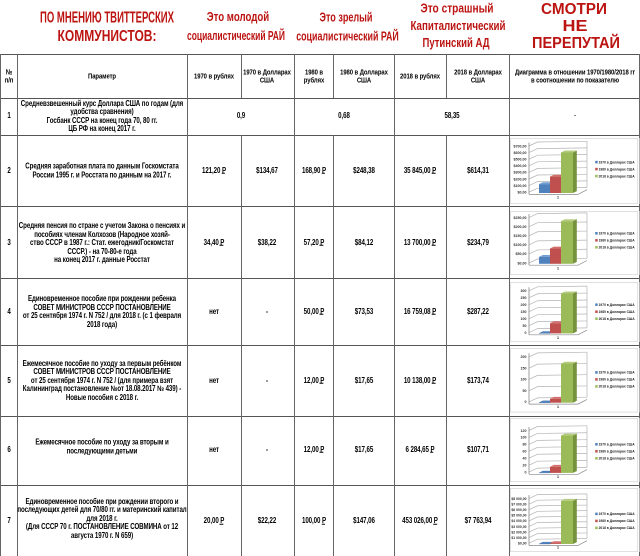 Image resolution: width=640 pixels, height=556 pixels. Describe the element at coordinates (520, 160) in the screenshot. I see `svg-text: $500,00` at that location.